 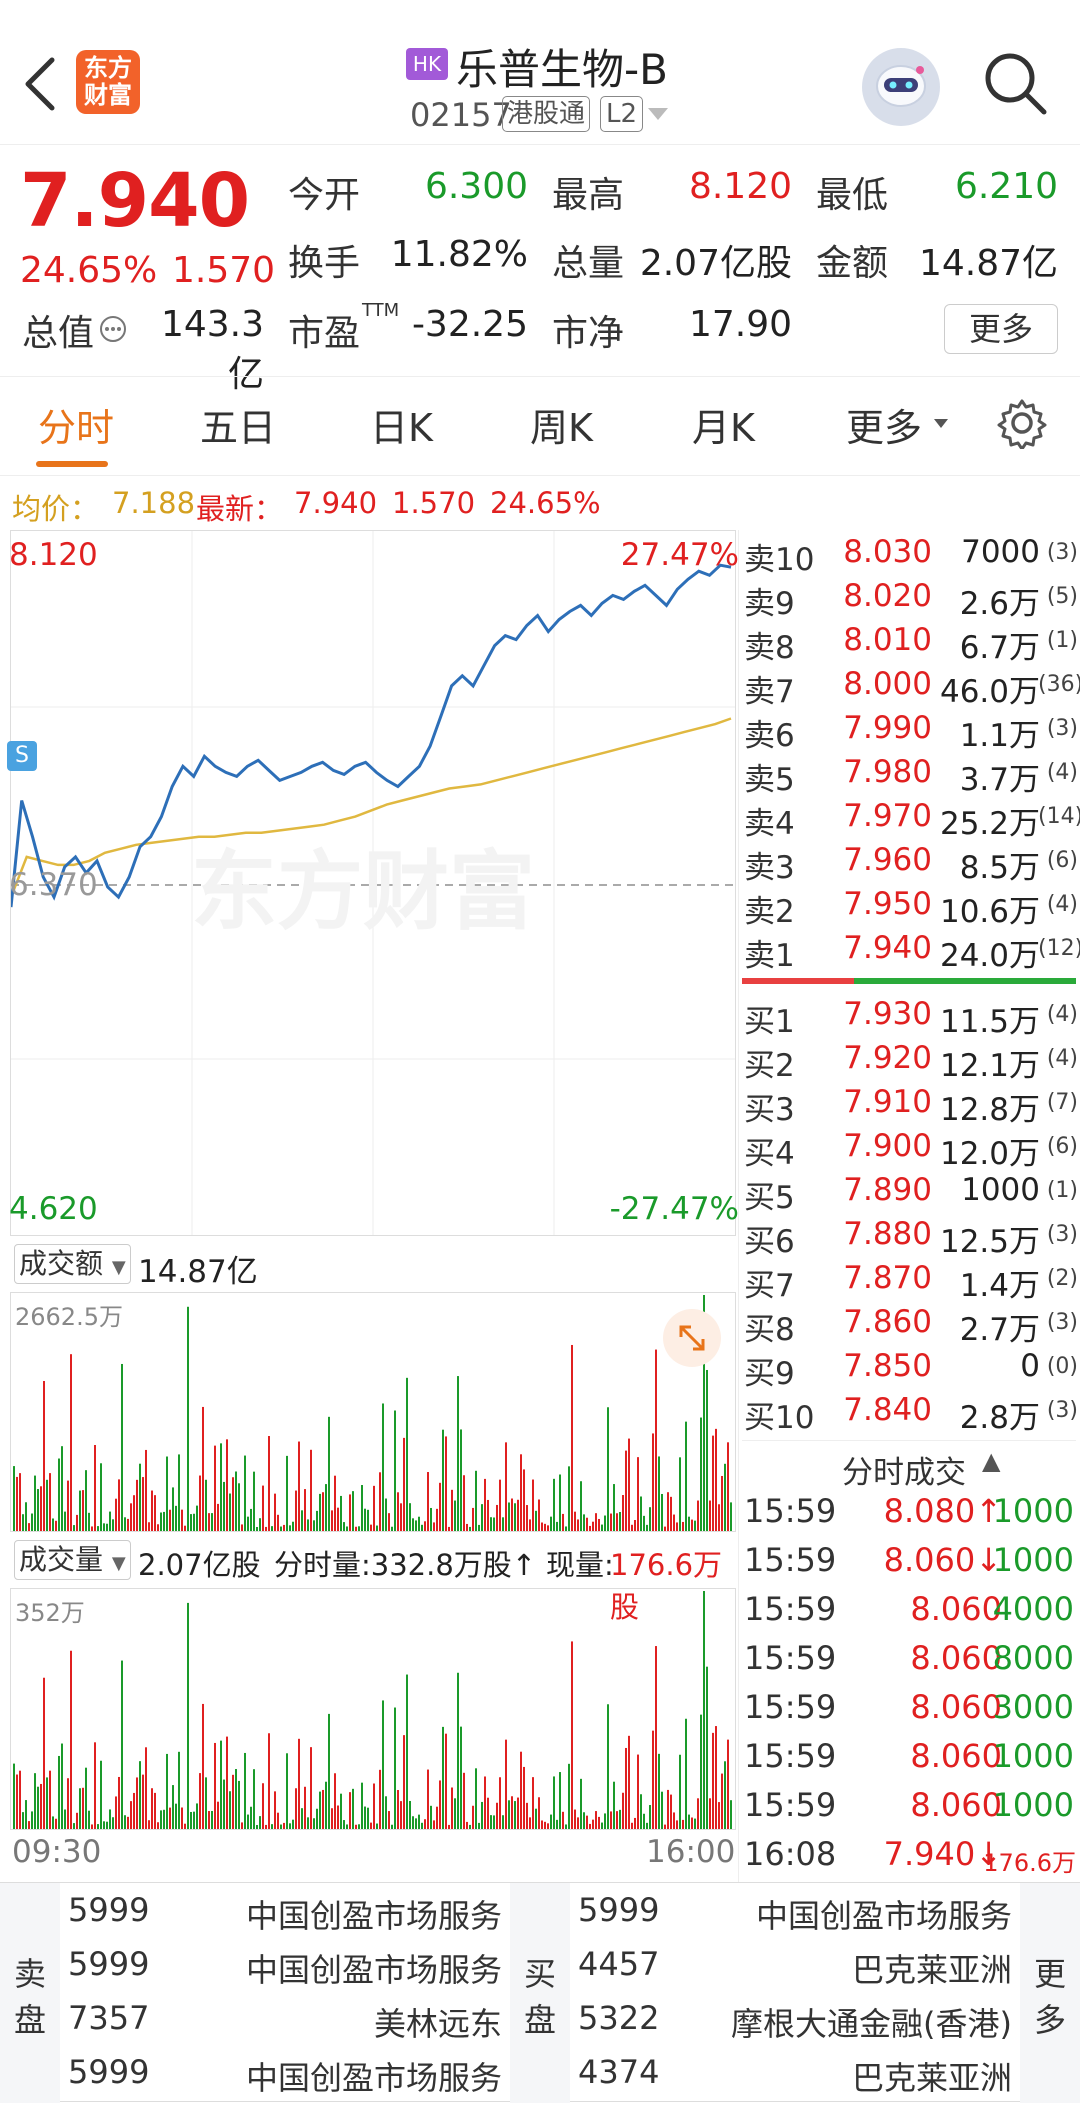 I want to click on sell-signal-marker: S, so click(x=22, y=756).